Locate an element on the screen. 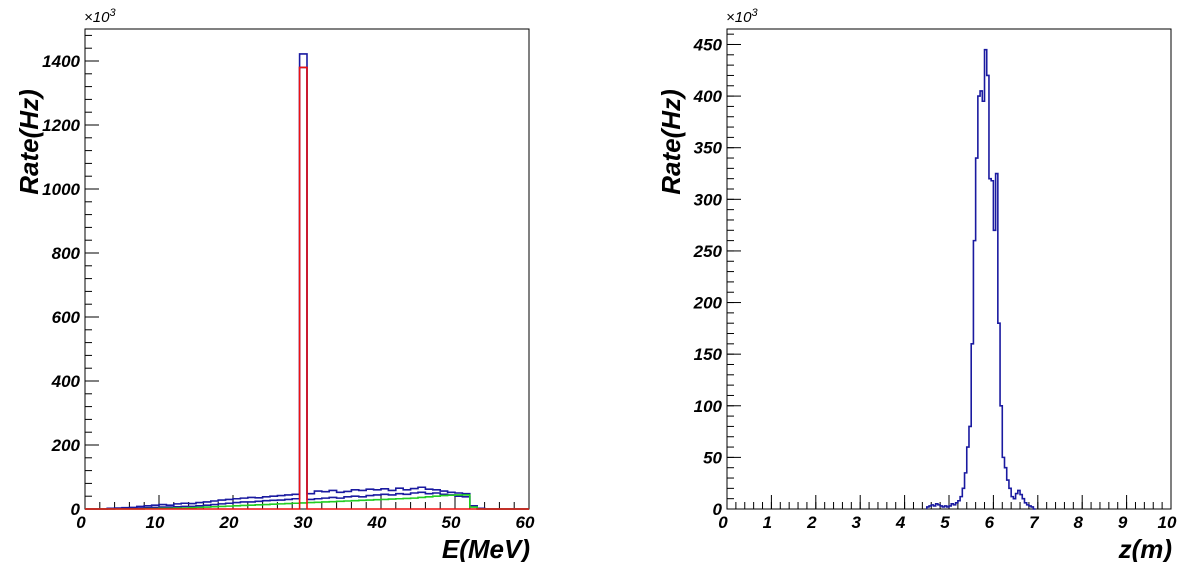  histogram-series-group is located at coordinates (981, 279).